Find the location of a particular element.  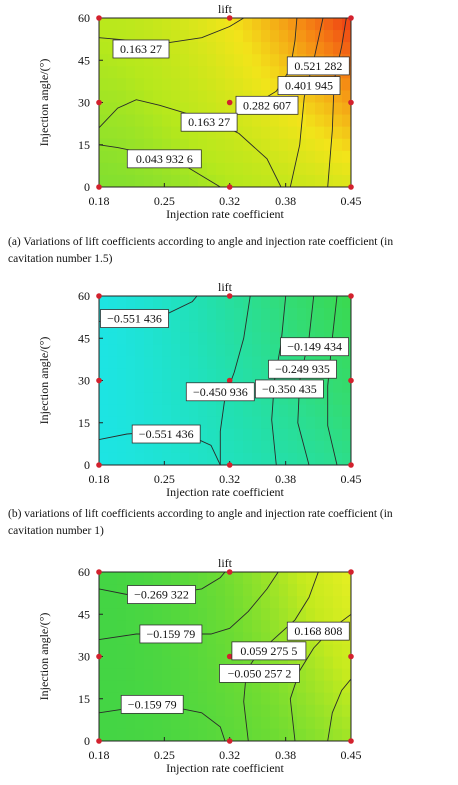

x-tick-label: 0.25 is located at coordinates (164, 479).